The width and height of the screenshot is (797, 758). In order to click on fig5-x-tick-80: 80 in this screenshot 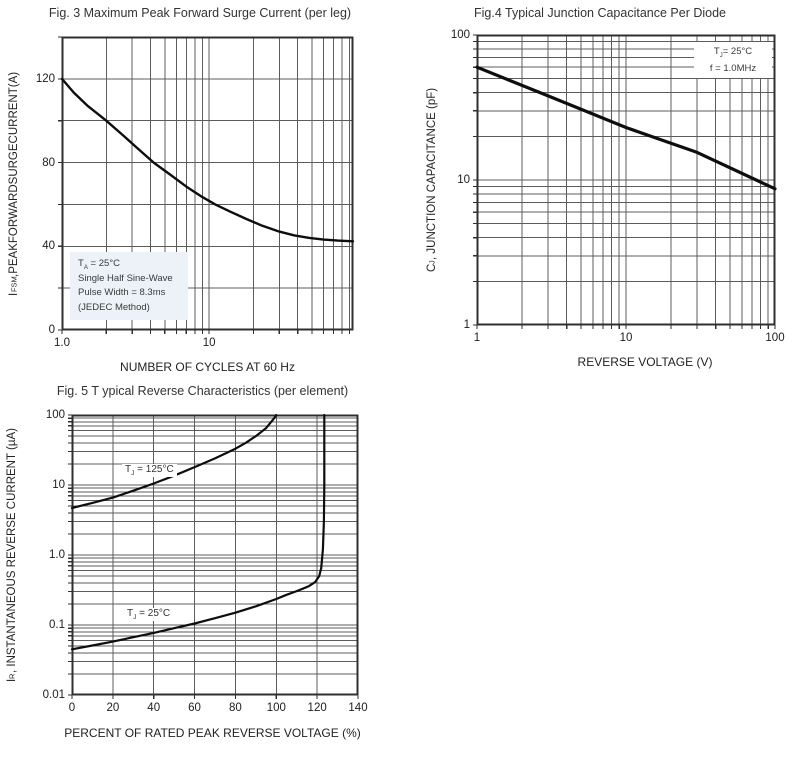, I will do `click(235, 708)`.